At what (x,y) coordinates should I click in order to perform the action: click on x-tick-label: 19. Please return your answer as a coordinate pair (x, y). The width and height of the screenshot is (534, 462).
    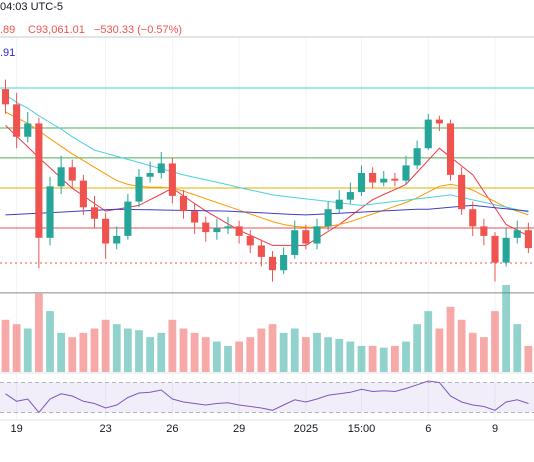
    Looking at the image, I should click on (17, 429).